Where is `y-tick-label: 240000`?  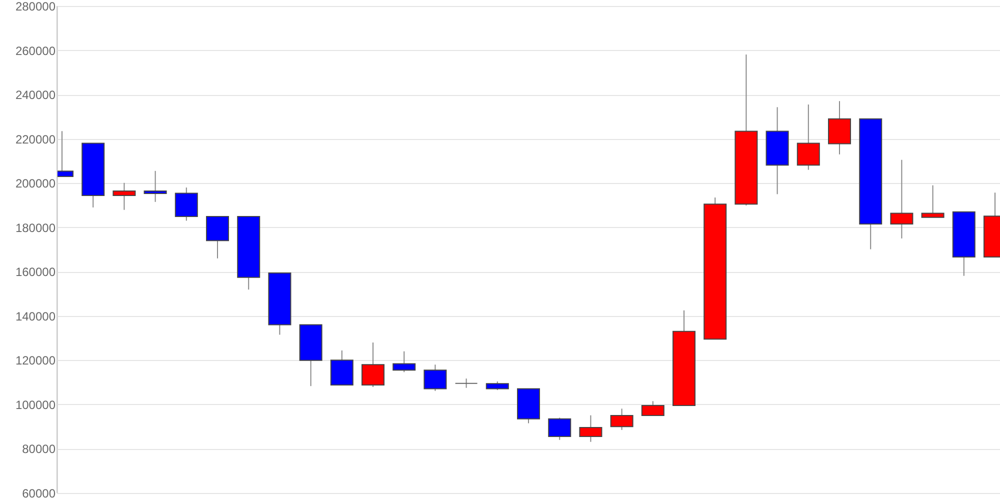 y-tick-label: 240000 is located at coordinates (35, 95).